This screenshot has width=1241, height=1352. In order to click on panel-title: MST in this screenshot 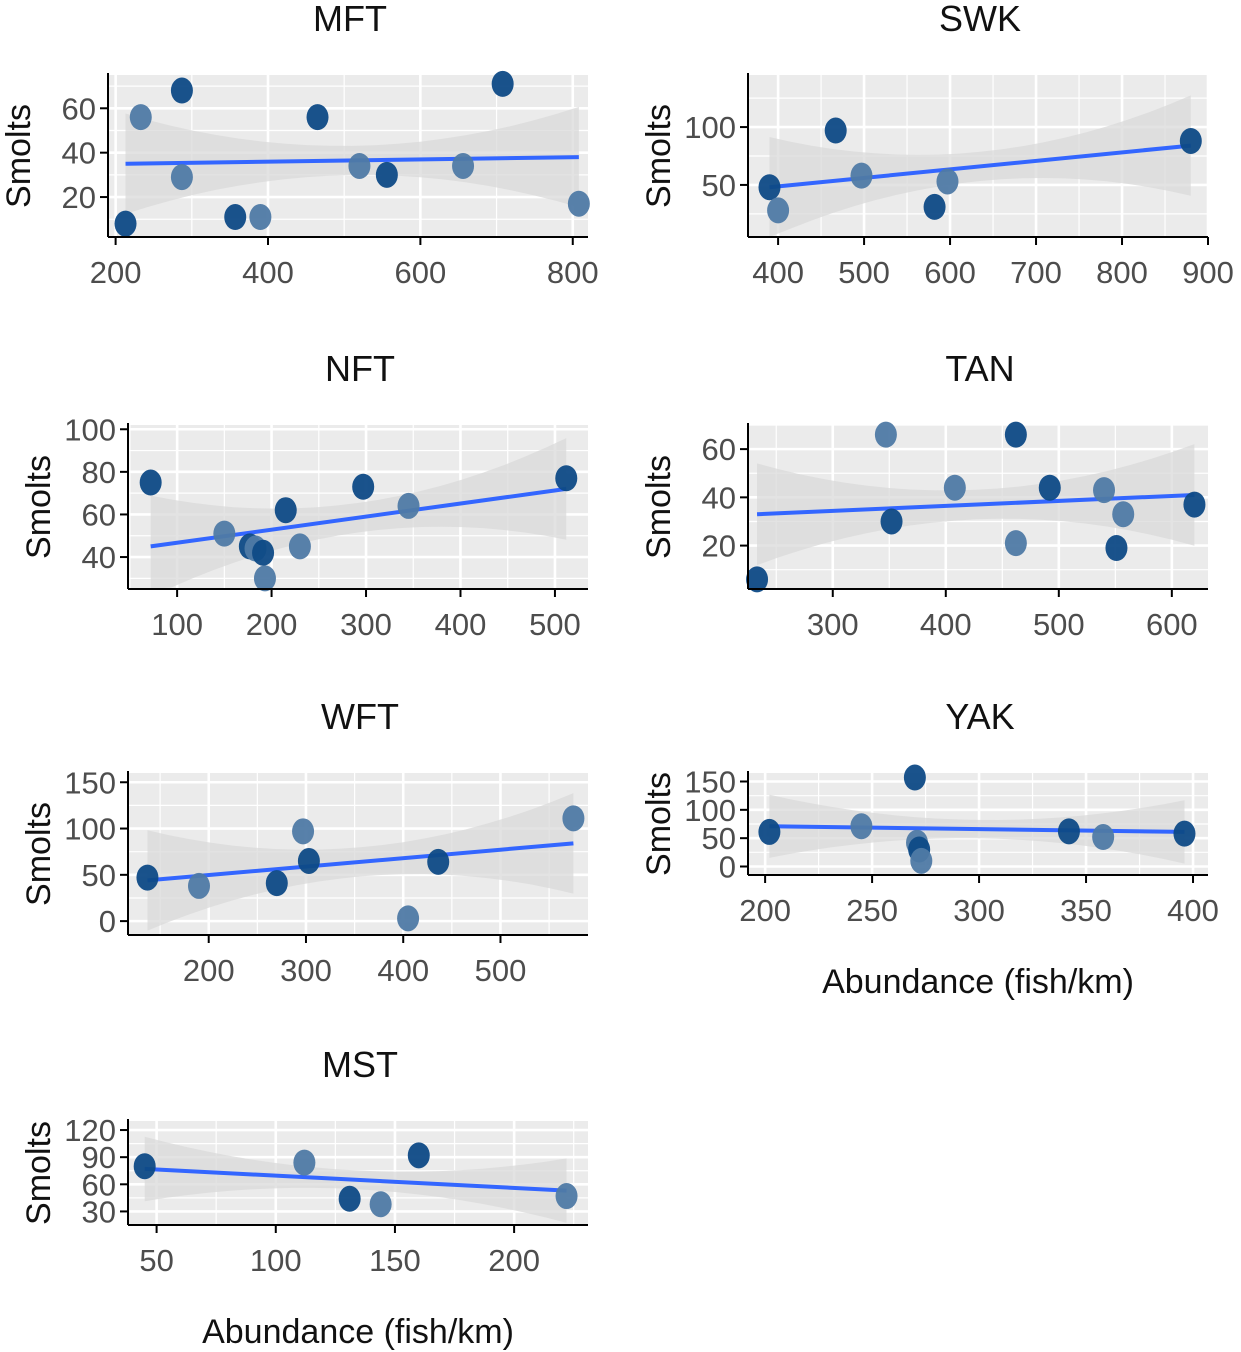, I will do `click(360, 1064)`.